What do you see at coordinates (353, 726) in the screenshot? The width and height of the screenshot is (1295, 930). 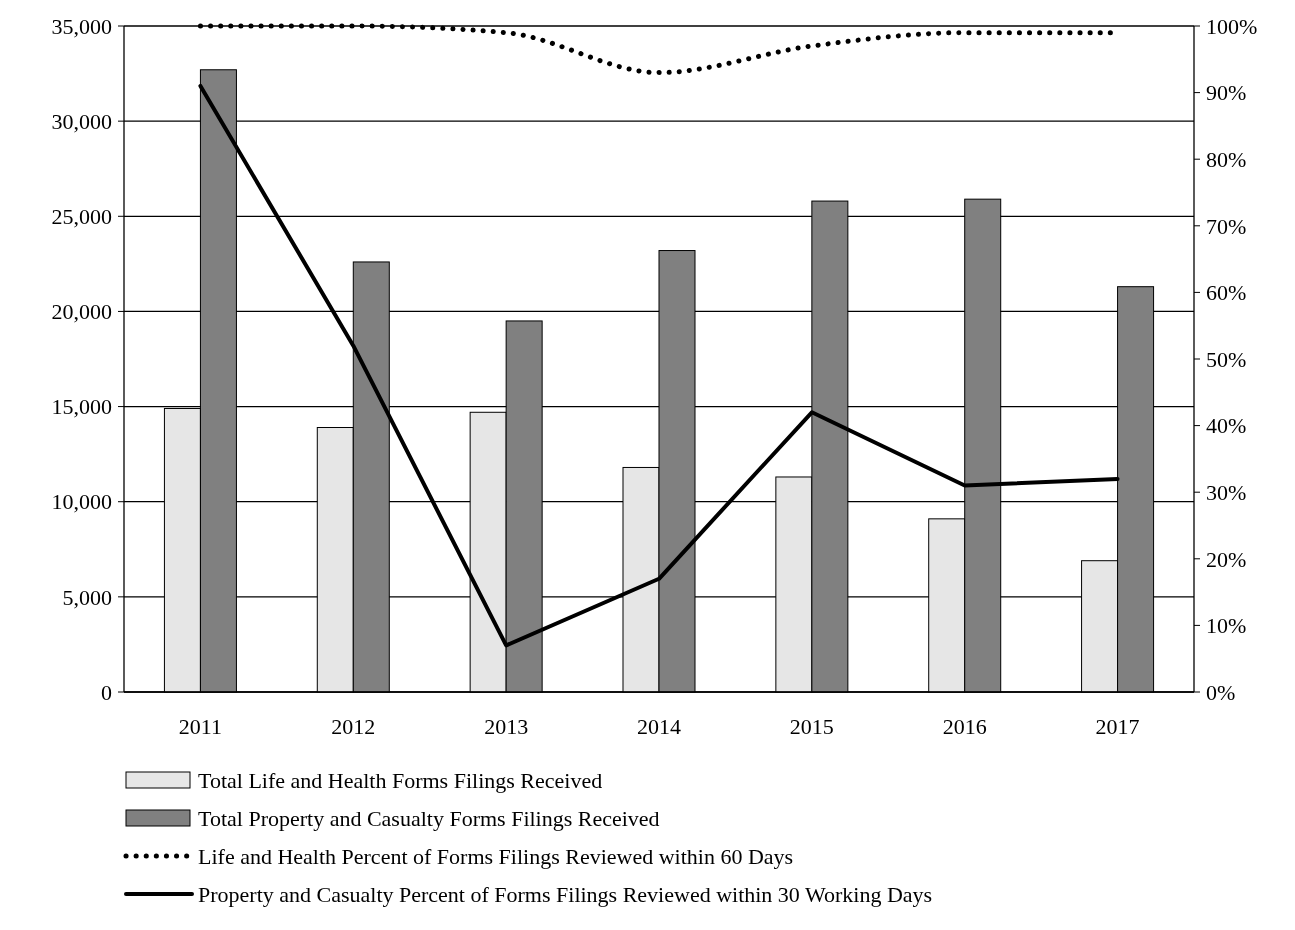 I see `x-tick-label: 2012` at bounding box center [353, 726].